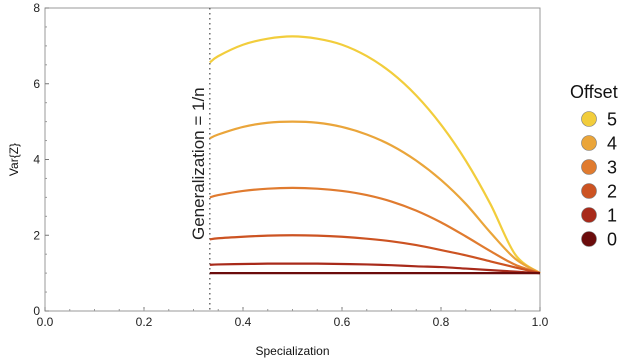 The width and height of the screenshot is (627, 364). Describe the element at coordinates (14, 159) in the screenshot. I see `y-axis-title: Var{Z}` at that location.